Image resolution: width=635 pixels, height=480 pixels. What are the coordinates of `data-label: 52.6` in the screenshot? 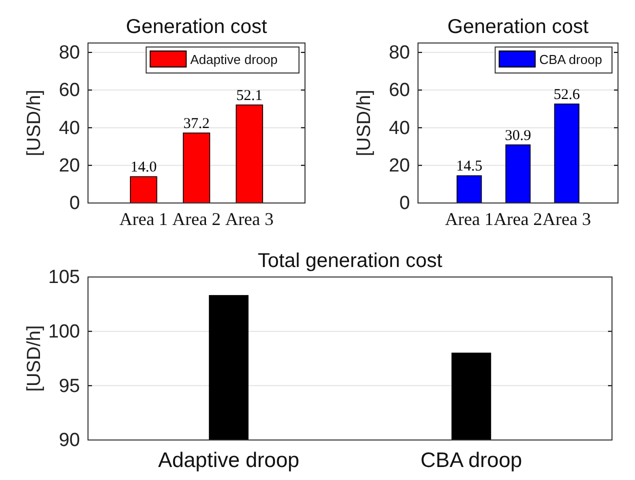 It's located at (567, 94).